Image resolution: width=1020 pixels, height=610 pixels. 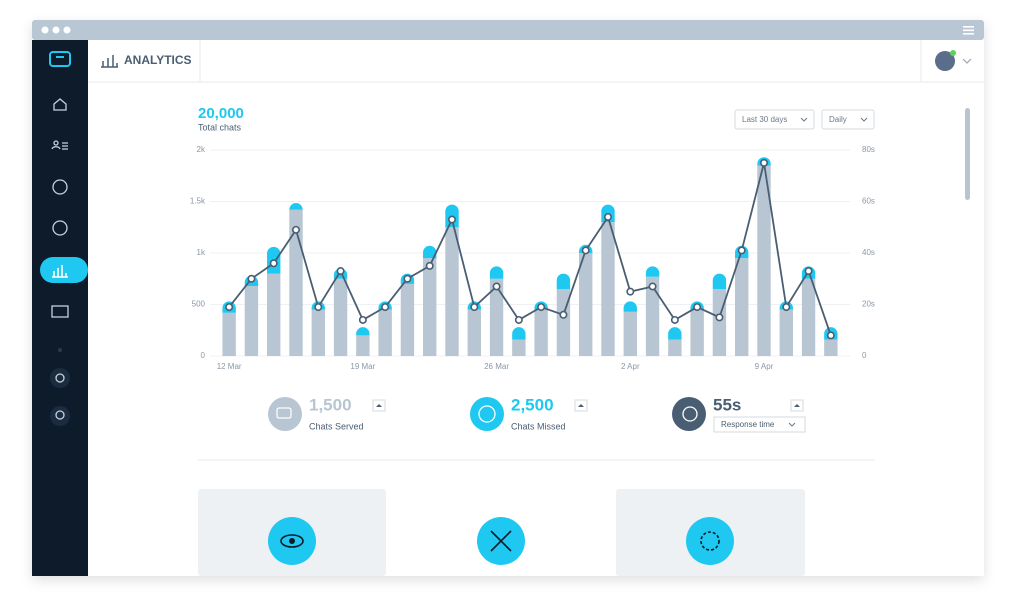 What do you see at coordinates (868, 304) in the screenshot?
I see `y2-tick-label: 20s` at bounding box center [868, 304].